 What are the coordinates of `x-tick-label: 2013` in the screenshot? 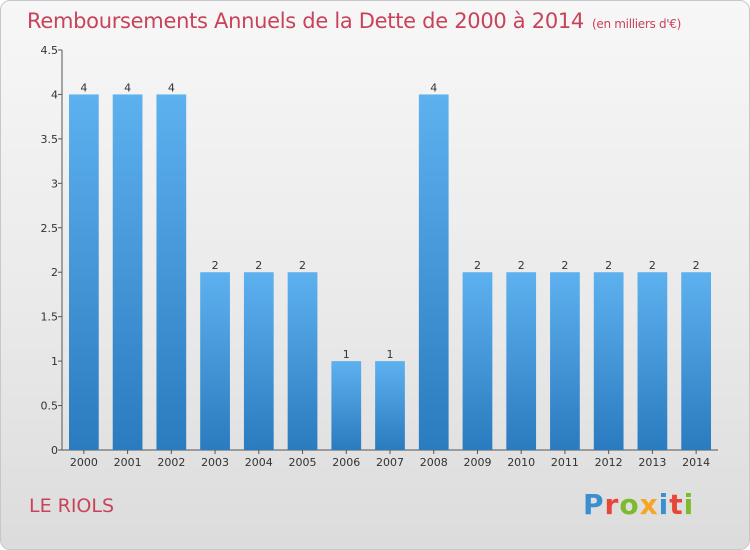 It's located at (652, 462).